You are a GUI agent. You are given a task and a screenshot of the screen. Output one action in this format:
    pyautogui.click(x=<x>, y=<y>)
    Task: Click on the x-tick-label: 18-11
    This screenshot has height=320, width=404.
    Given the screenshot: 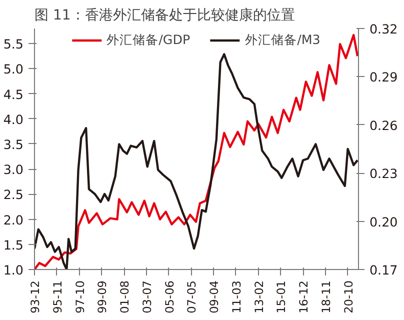 What is the action you would take?
    pyautogui.click(x=325, y=297)
    